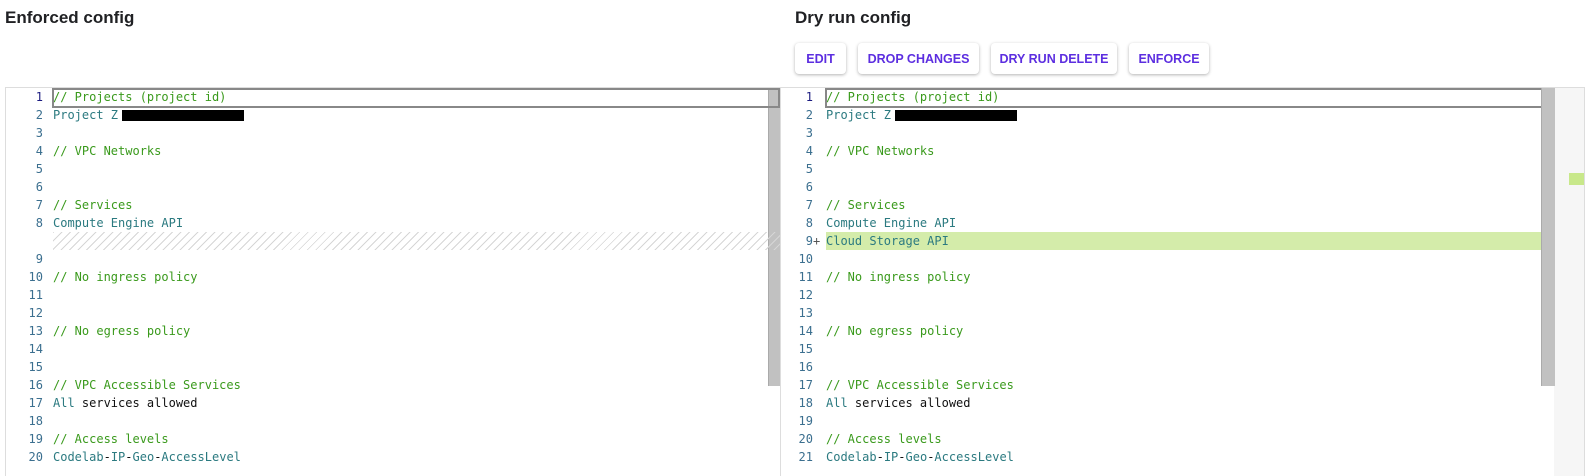 The height and width of the screenshot is (476, 1589). Describe the element at coordinates (35, 349) in the screenshot. I see `line-number: 14` at that location.